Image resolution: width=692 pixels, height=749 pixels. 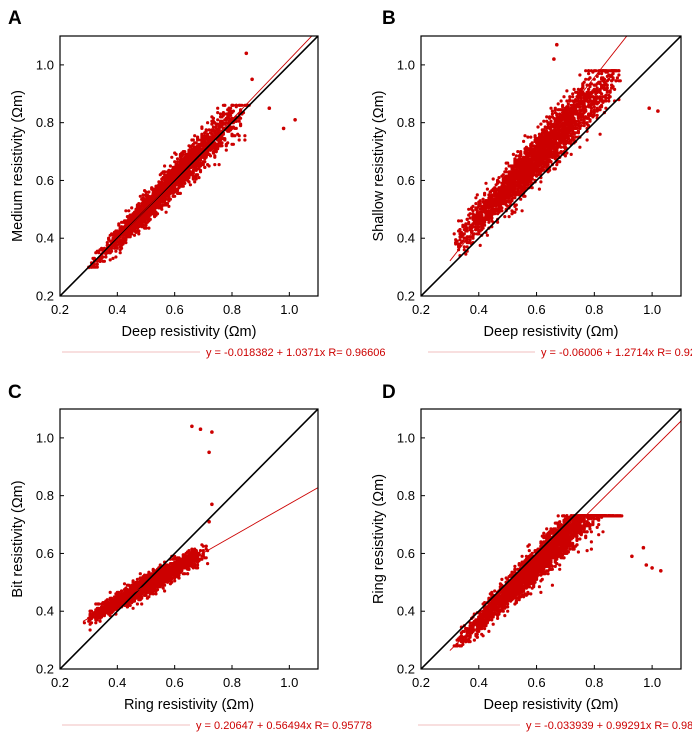 I want to click on x-tick-label: 0.8, so click(x=594, y=309).